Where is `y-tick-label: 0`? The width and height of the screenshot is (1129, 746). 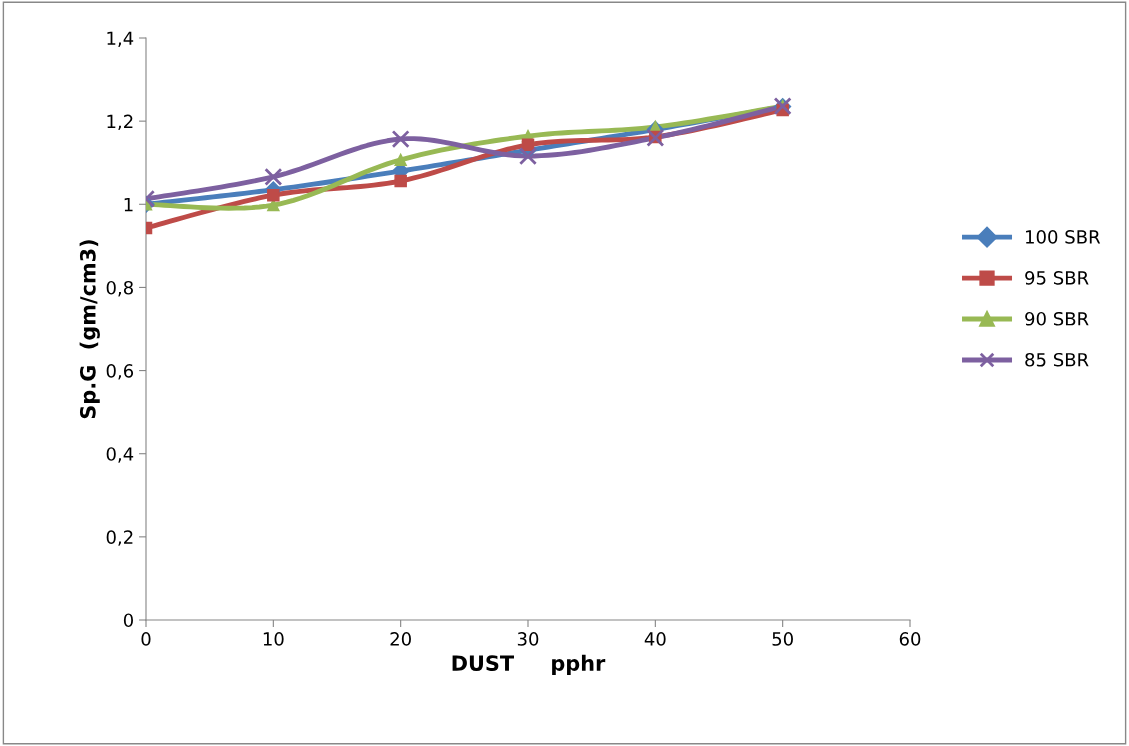
y-tick-label: 0 is located at coordinates (128, 620).